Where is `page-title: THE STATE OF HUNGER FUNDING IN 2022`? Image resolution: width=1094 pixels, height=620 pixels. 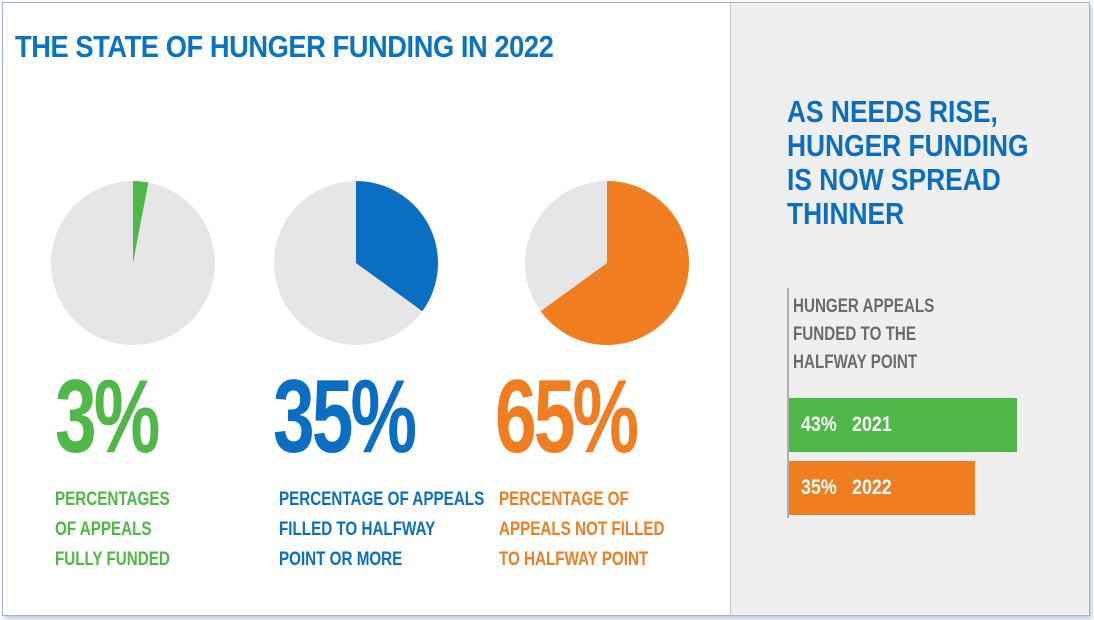 page-title: THE STATE OF HUNGER FUNDING IN 2022 is located at coordinates (284, 46).